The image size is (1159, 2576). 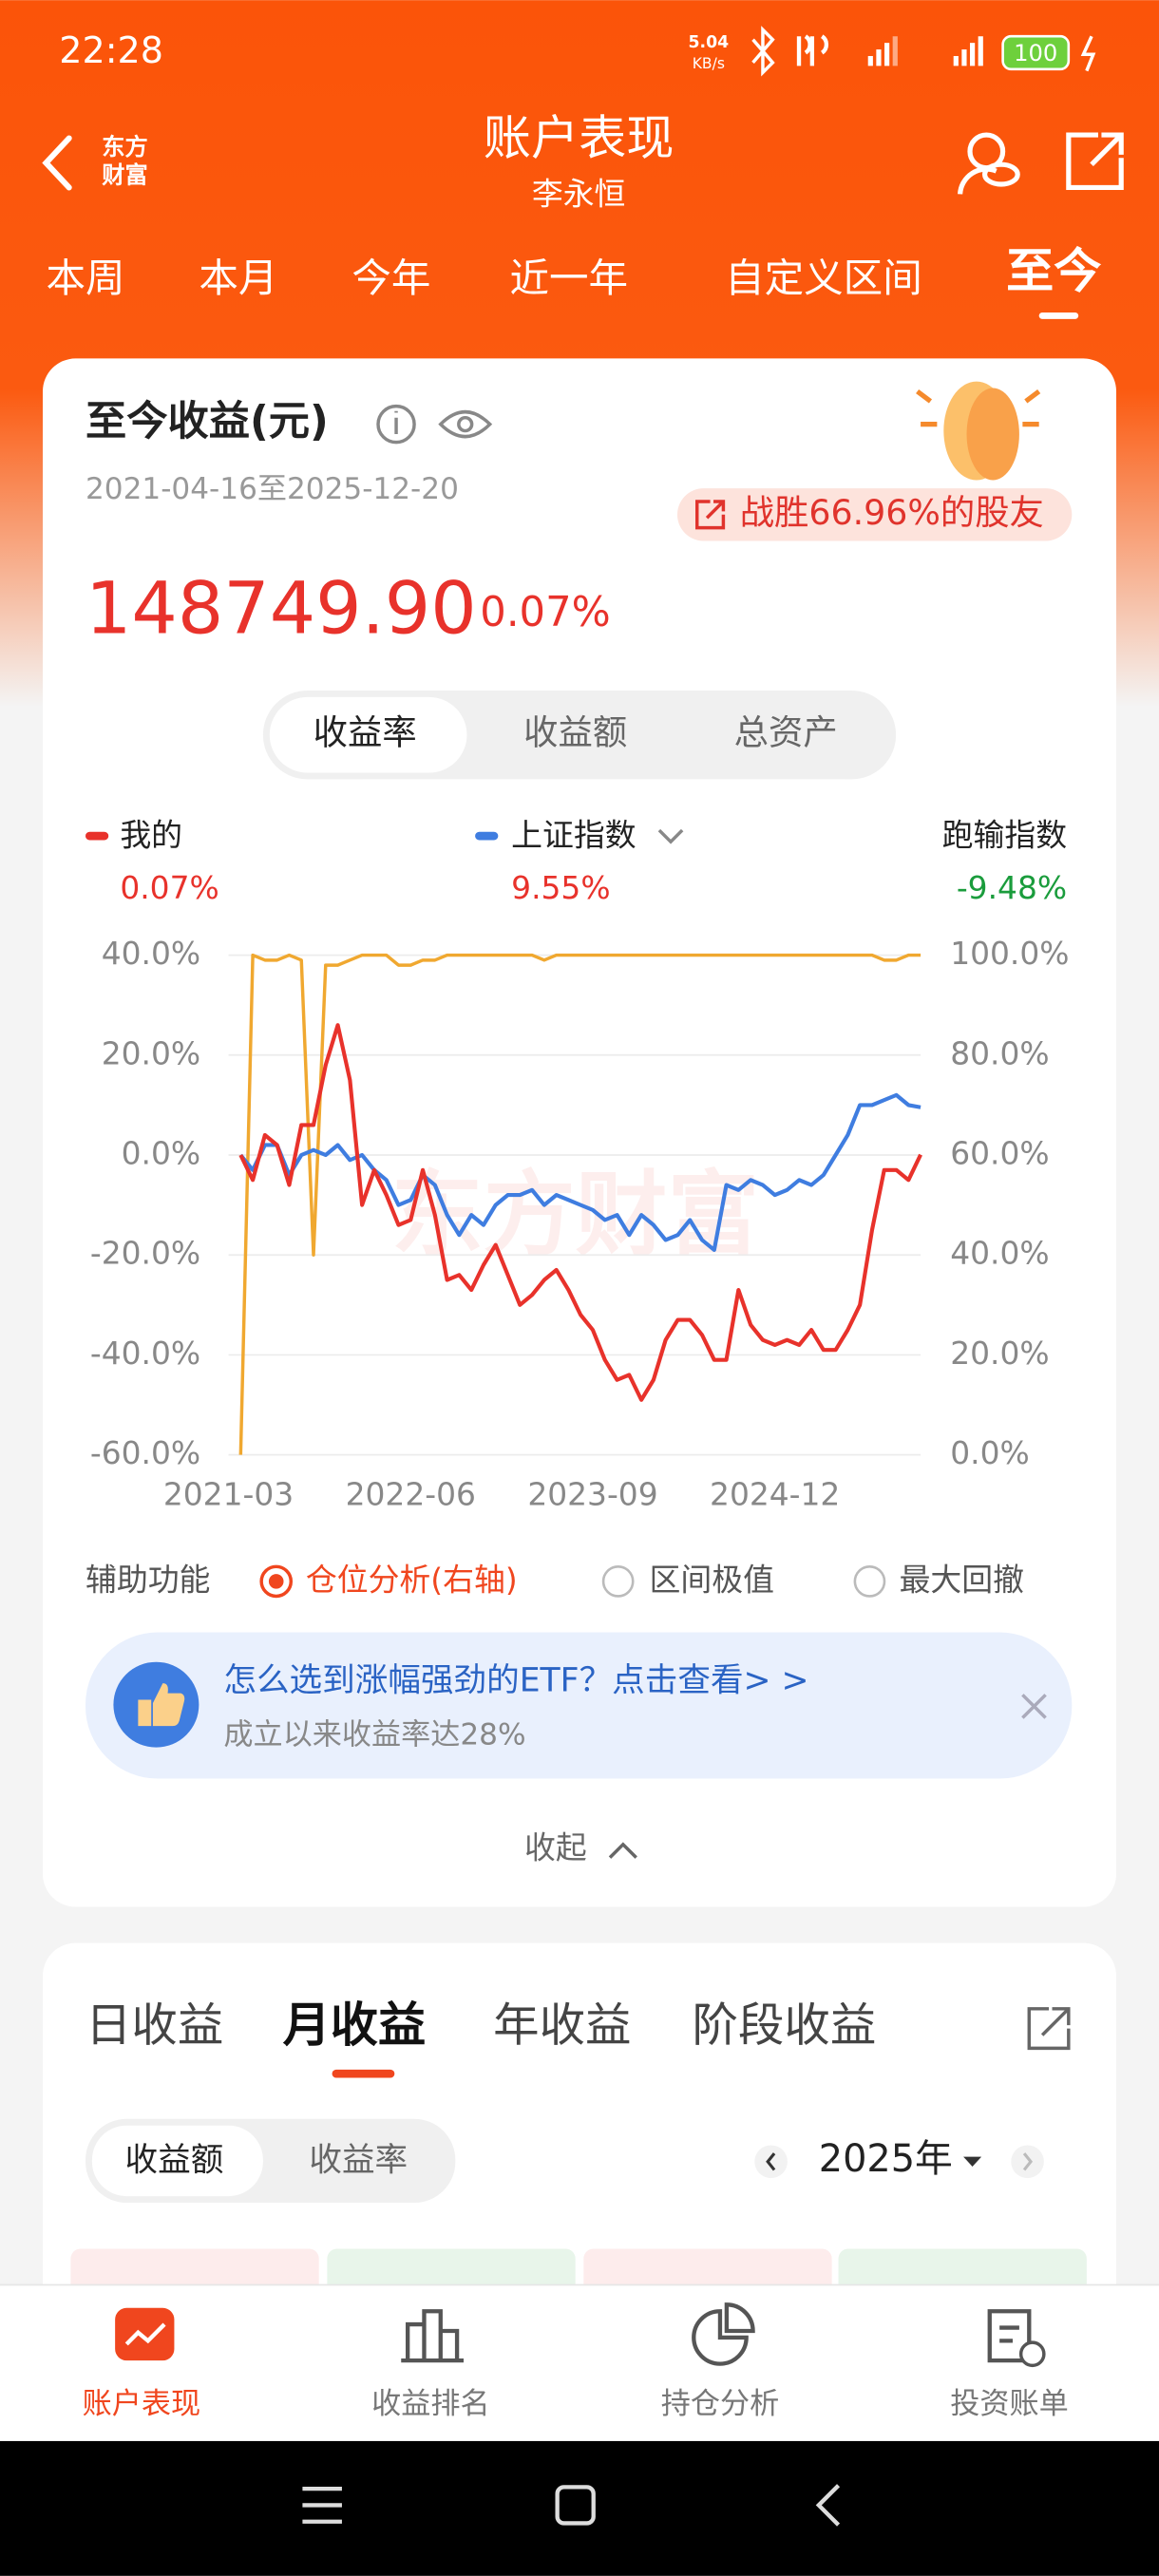 I want to click on period-tab: 自定义区间, so click(x=823, y=278).